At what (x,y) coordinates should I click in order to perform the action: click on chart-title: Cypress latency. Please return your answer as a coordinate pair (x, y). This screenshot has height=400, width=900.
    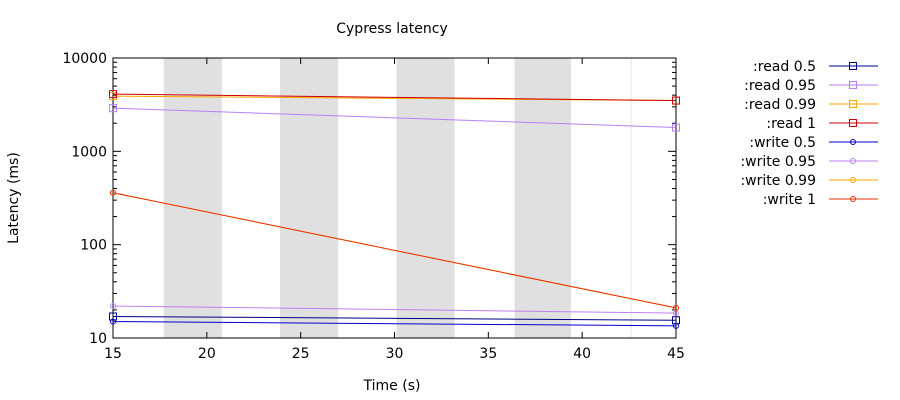
    Looking at the image, I should click on (391, 29).